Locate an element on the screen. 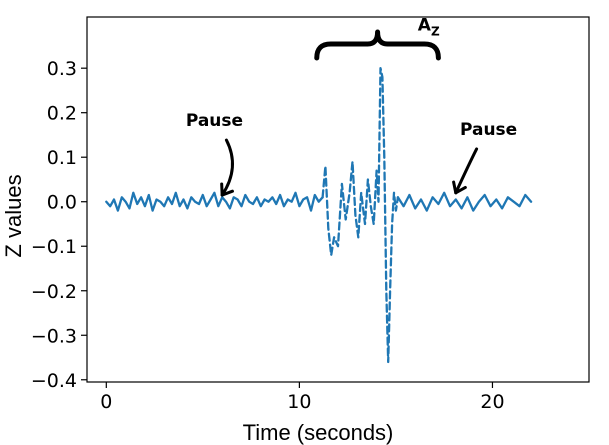 Image resolution: width=609 pixels, height=445 pixels. az-annotation-label: AZ is located at coordinates (429, 26).